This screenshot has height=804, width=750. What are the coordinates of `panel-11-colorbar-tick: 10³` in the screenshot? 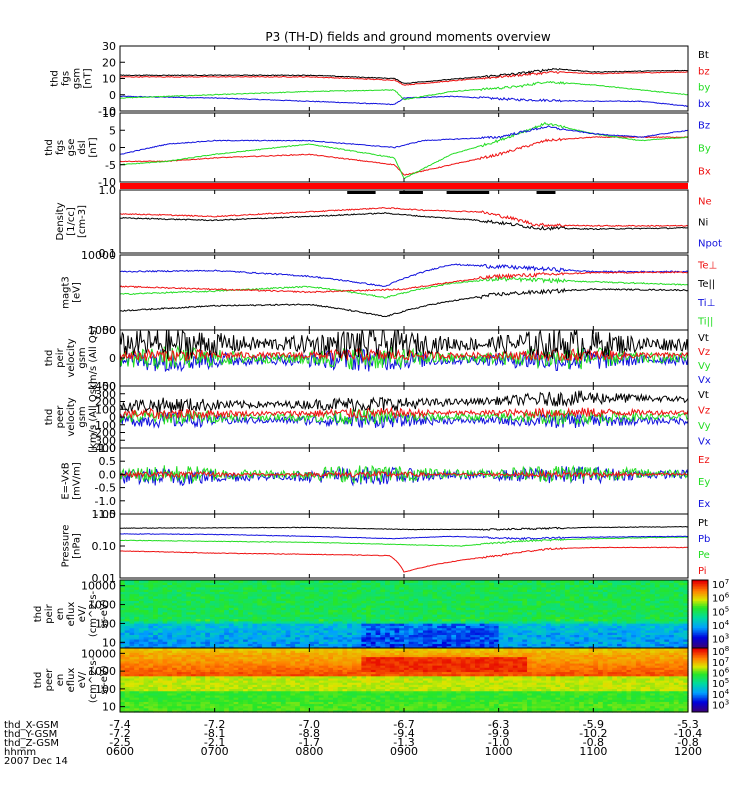 It's located at (720, 705).